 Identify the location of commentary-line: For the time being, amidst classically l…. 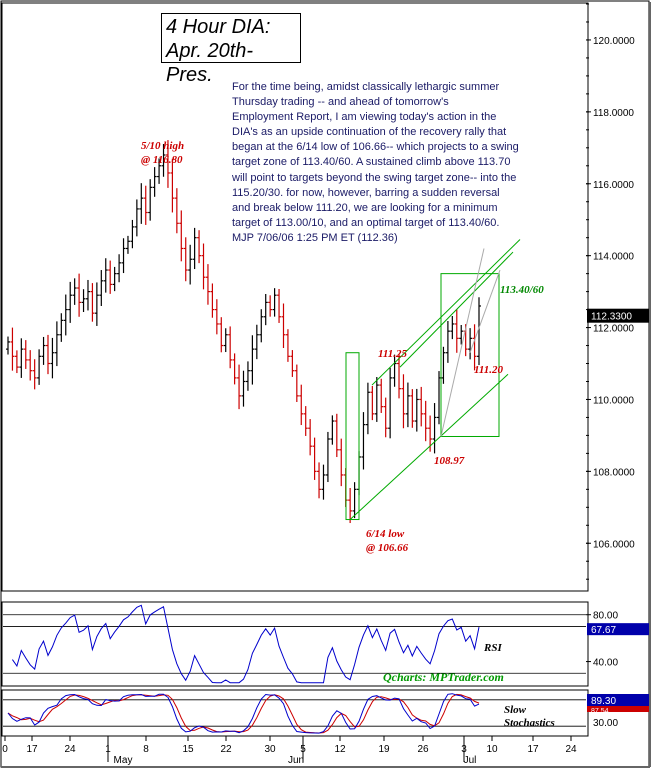
(366, 87).